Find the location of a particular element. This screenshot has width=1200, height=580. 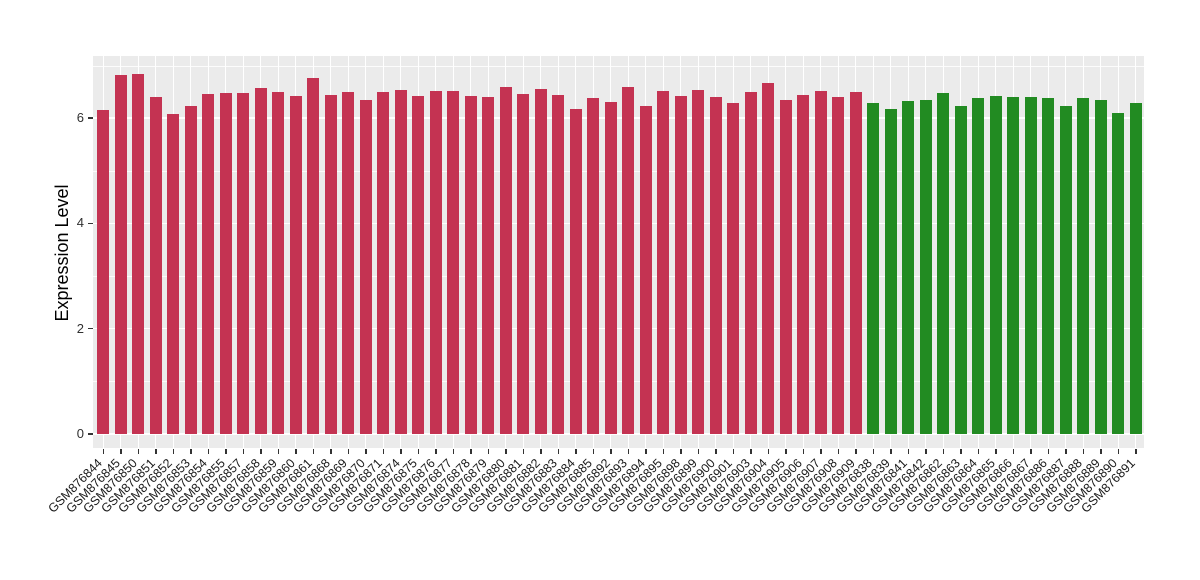

y-tick-label: 6 is located at coordinates (80, 118).